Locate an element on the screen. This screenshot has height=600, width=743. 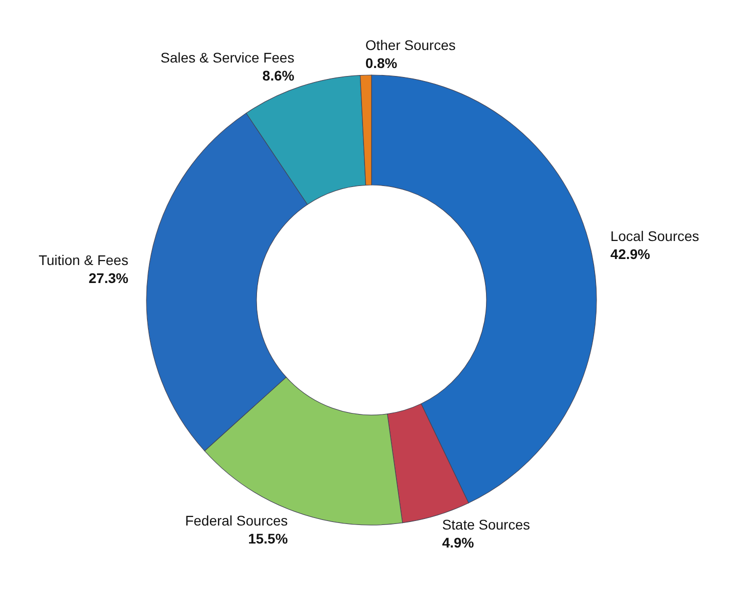
data-label: 4.9% is located at coordinates (458, 542).